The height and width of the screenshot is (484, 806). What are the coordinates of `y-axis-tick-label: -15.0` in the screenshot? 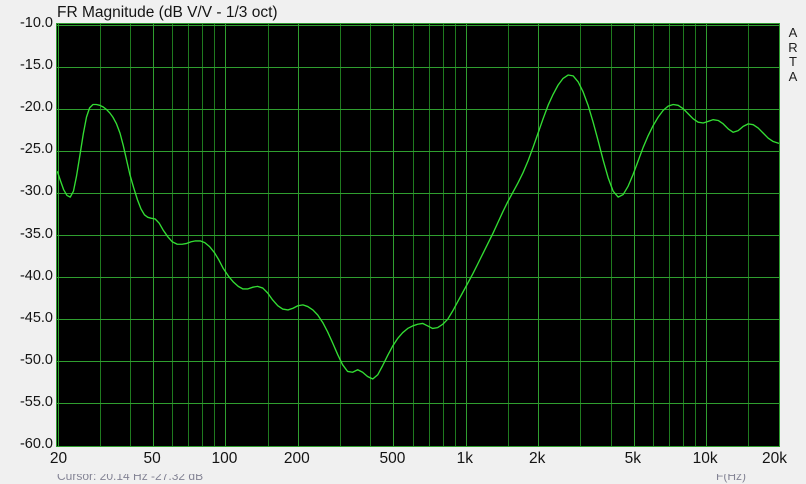 It's located at (36, 65).